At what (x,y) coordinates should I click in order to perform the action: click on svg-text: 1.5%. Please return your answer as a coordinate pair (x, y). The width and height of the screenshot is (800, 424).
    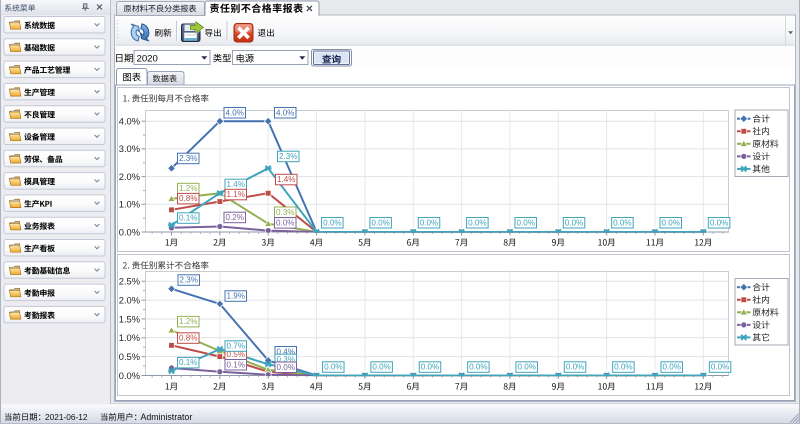
    Looking at the image, I should click on (129, 319).